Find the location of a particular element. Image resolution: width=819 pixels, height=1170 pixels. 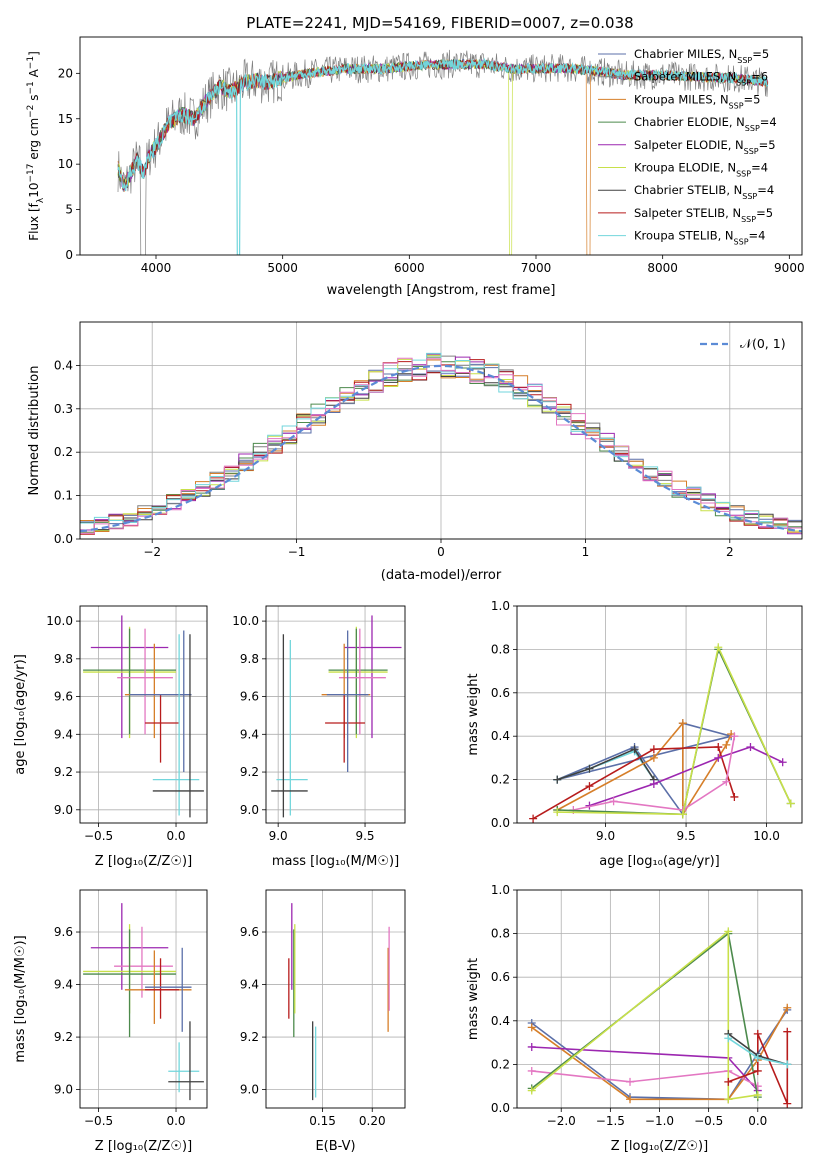

y-tick-label: 9.2 is located at coordinates (63, 772).